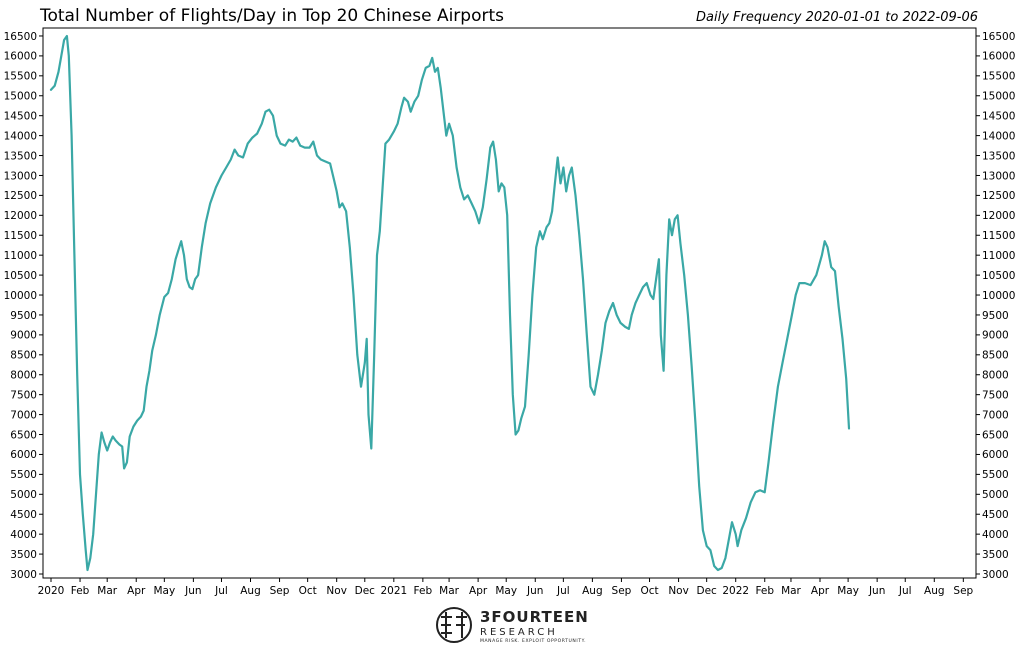 This screenshot has width=1024, height=652. Describe the element at coordinates (995, 515) in the screenshot. I see `y-tick-label-right: 4500` at that location.